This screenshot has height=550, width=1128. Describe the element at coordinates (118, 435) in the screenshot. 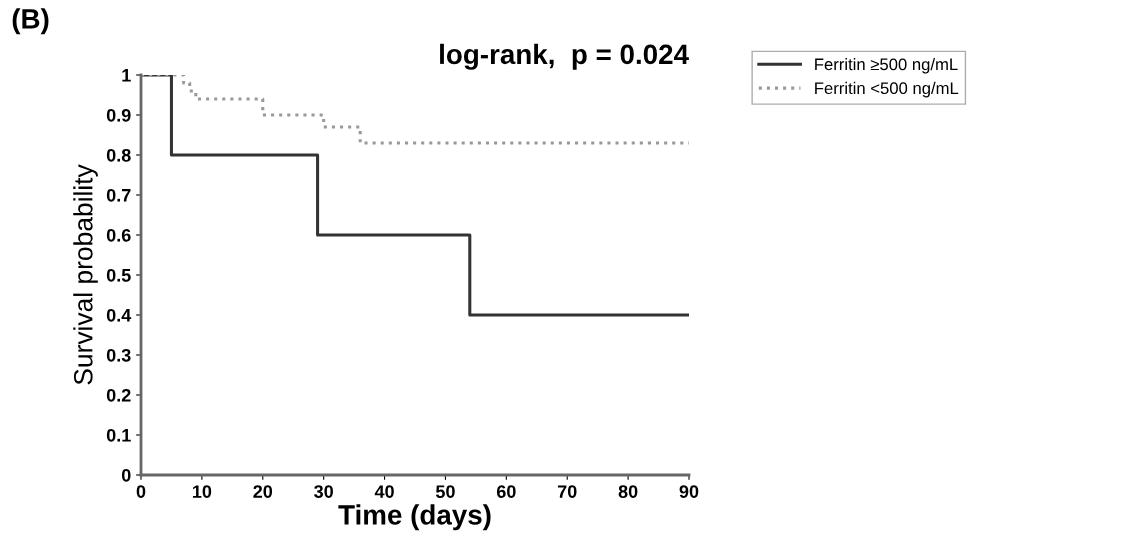

I see `y-tick-label: 0.1` at that location.